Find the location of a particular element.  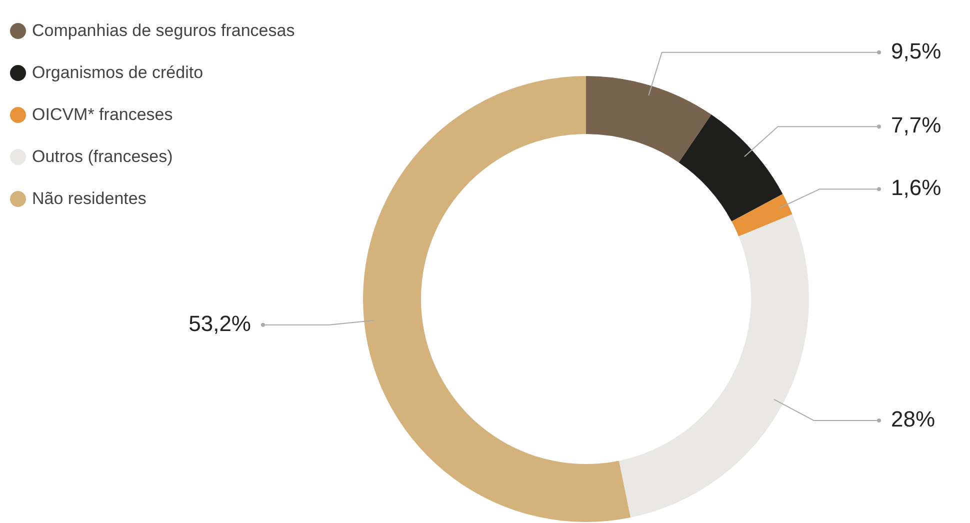

legend-label: Outros (franceses) is located at coordinates (102, 157).